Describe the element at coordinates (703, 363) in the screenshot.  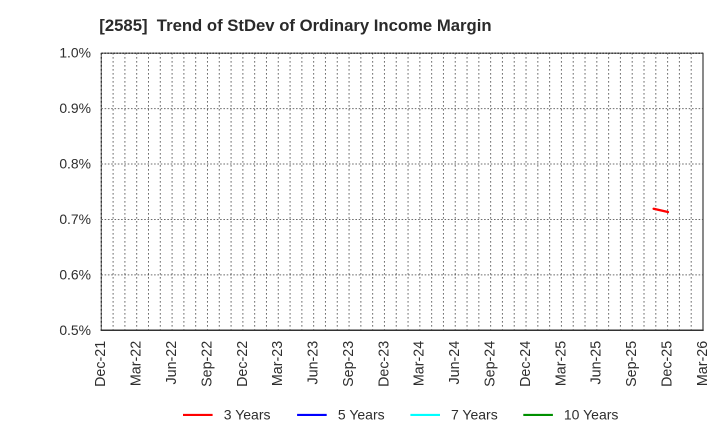
I see `svg-text: Mar-26` at that location.